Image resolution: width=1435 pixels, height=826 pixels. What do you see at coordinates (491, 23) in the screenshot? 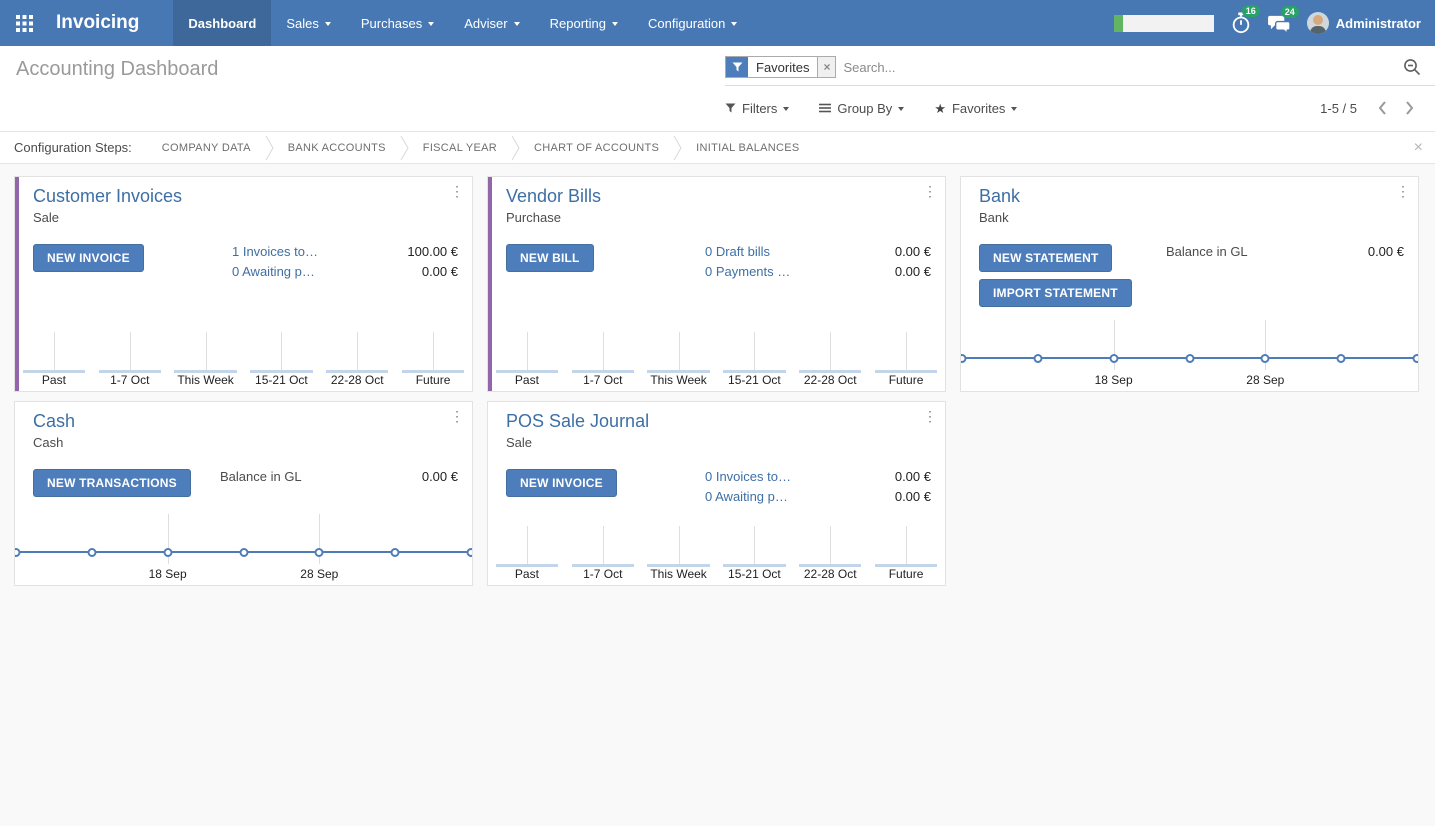
I see `menu-adviser: Adviser` at bounding box center [491, 23].